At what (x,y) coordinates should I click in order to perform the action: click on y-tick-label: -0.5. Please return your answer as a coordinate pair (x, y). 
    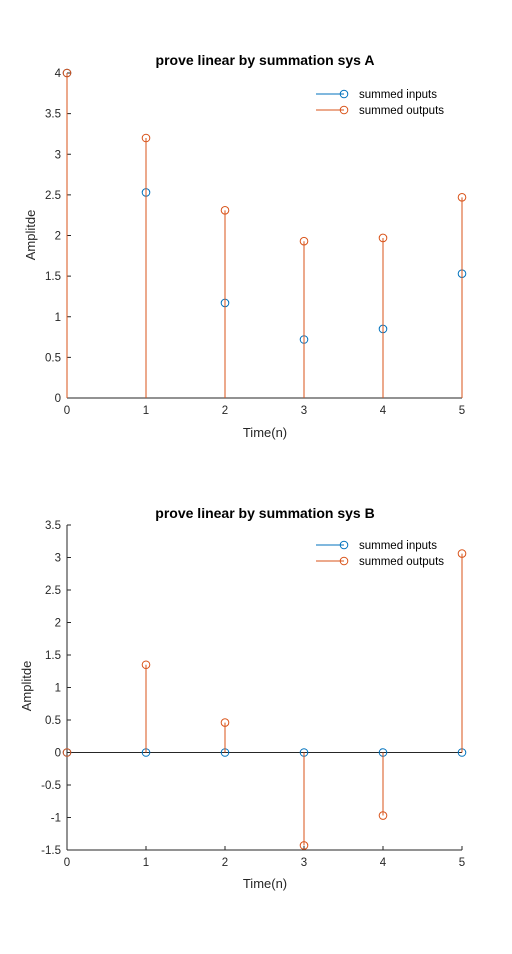
    Looking at the image, I should click on (51, 786).